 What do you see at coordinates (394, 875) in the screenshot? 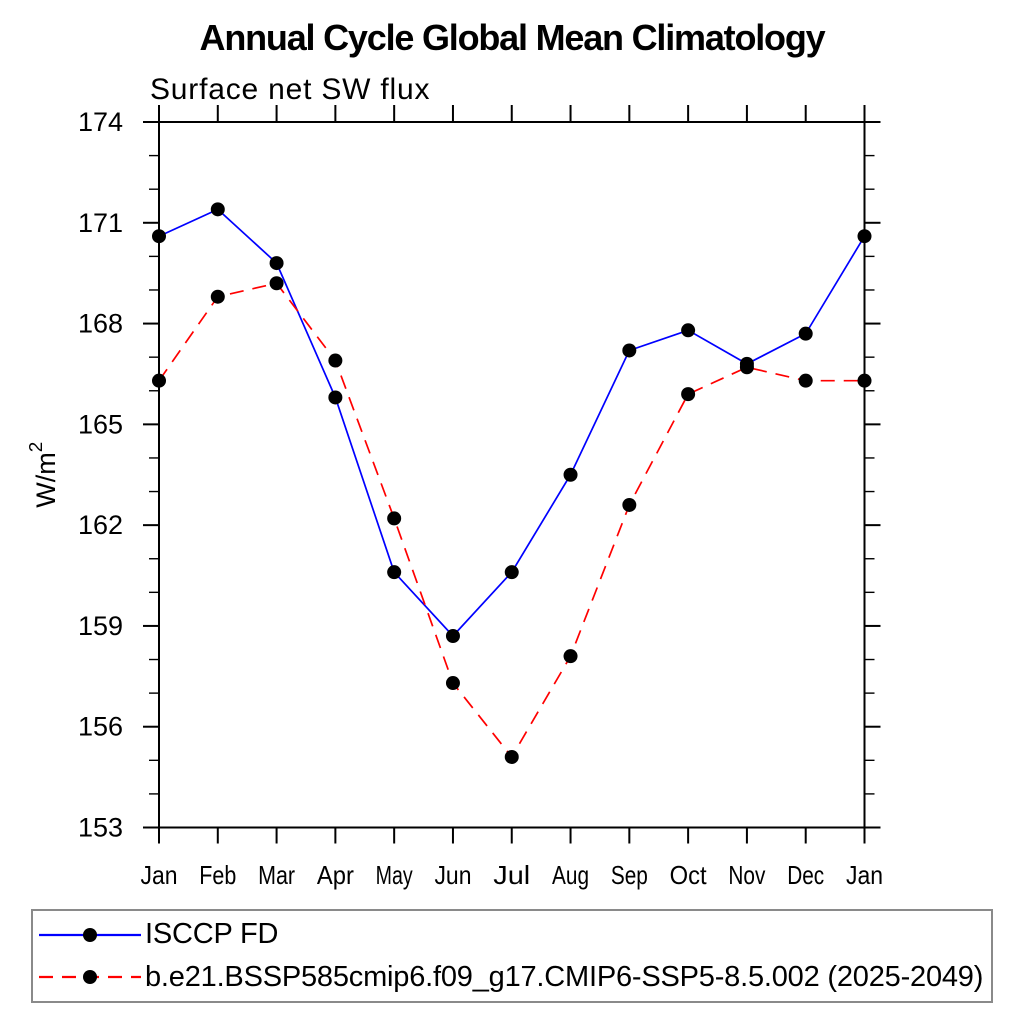
I see `svg-text: May` at bounding box center [394, 875].